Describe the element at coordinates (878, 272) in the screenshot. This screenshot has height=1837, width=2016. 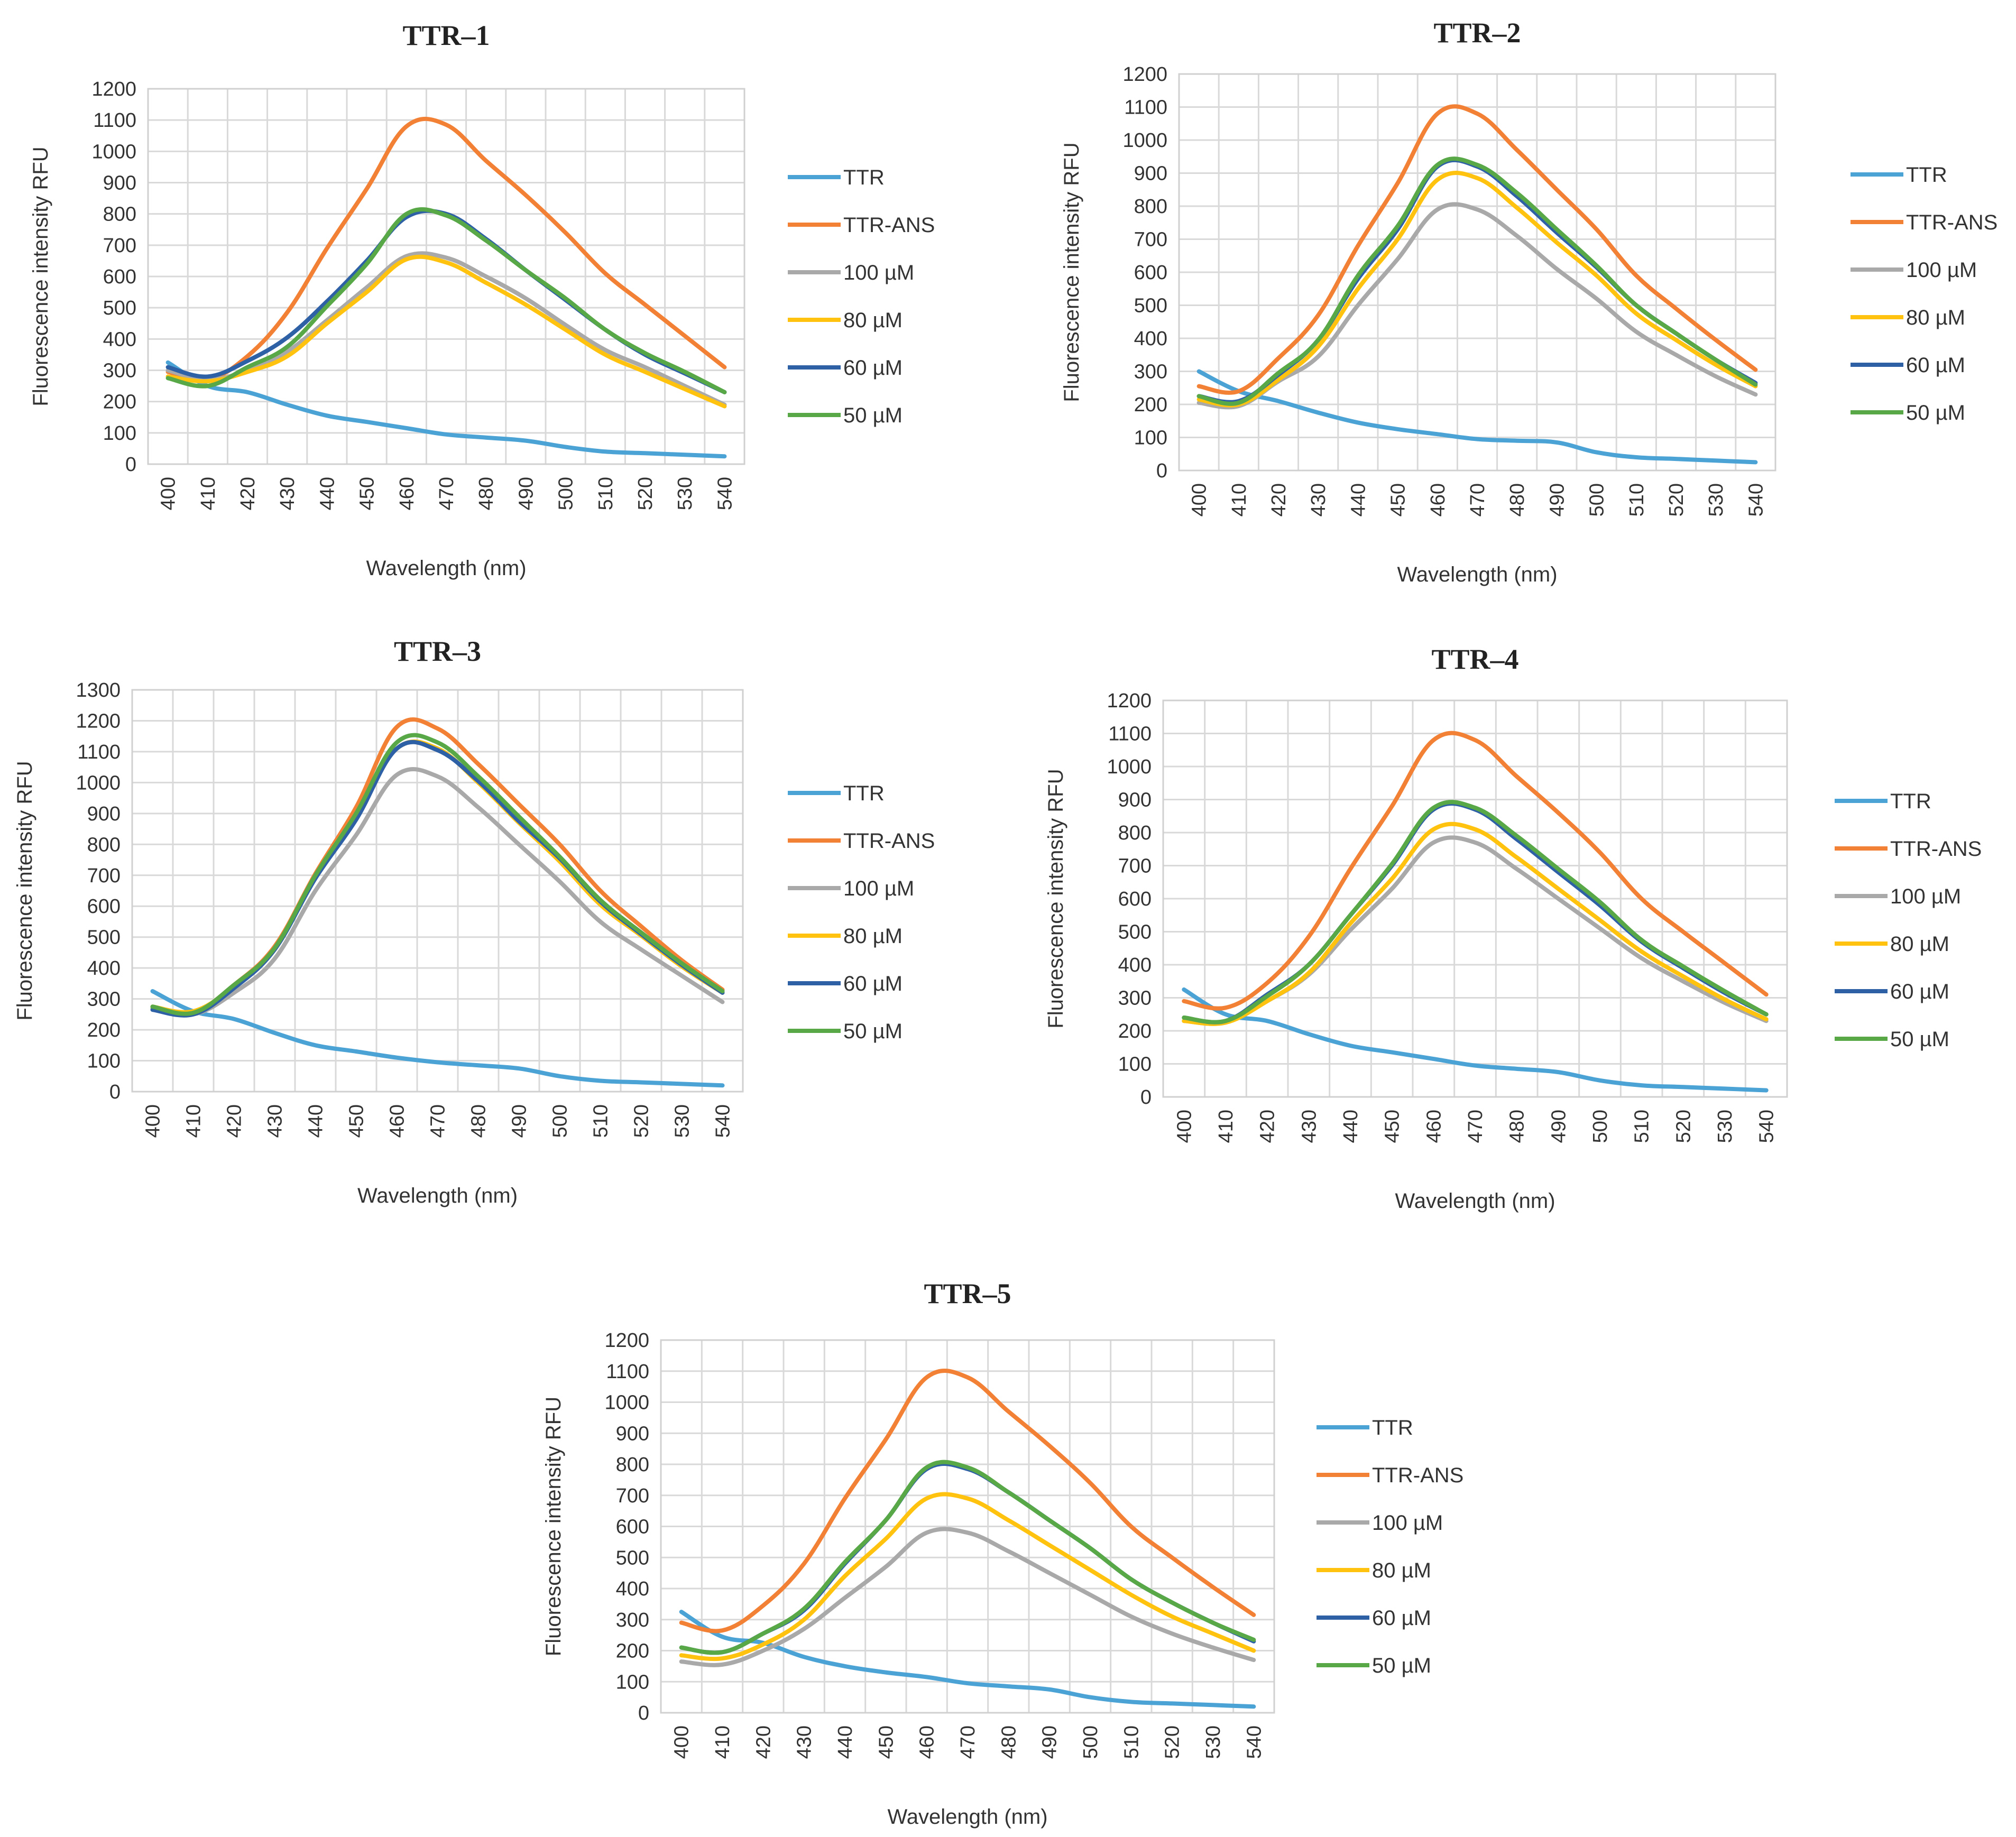
I see `legend-label: 100 µM` at that location.